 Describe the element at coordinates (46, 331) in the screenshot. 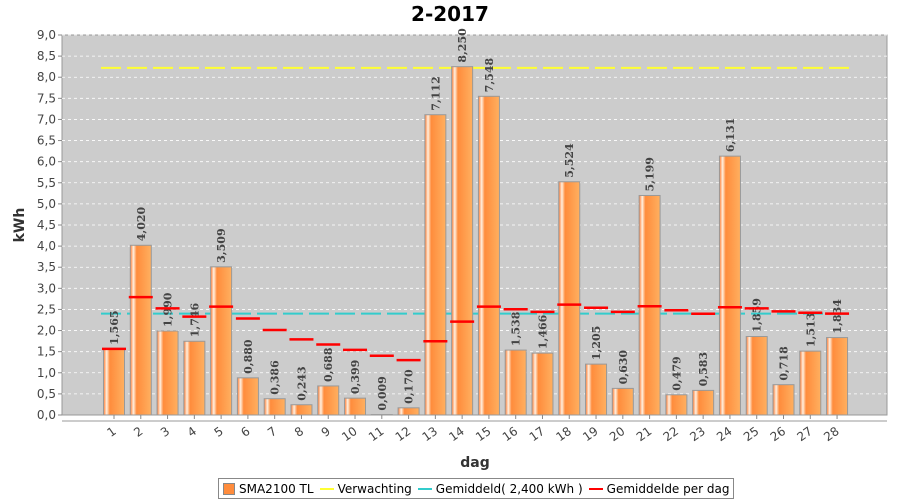

I see `y-tick-label: 2,0` at that location.